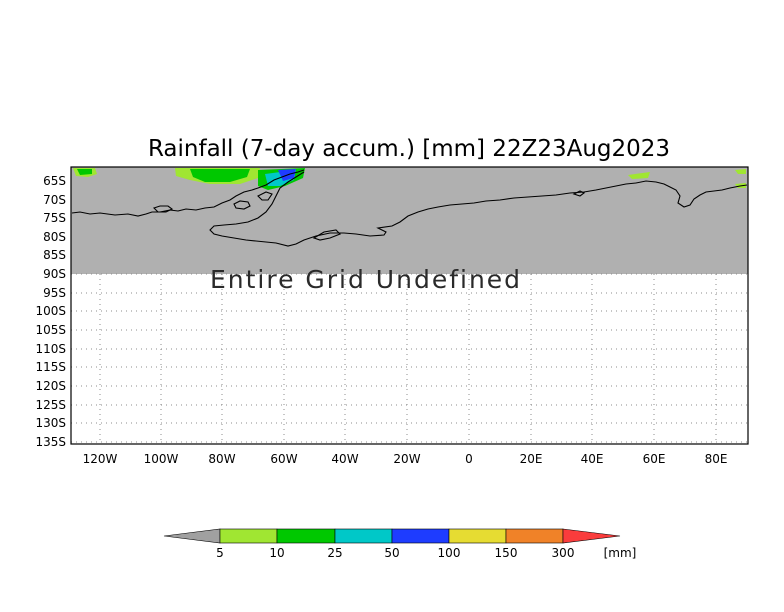 The height and width of the screenshot is (612, 784). I want to click on lat-label: 85S, so click(54, 255).